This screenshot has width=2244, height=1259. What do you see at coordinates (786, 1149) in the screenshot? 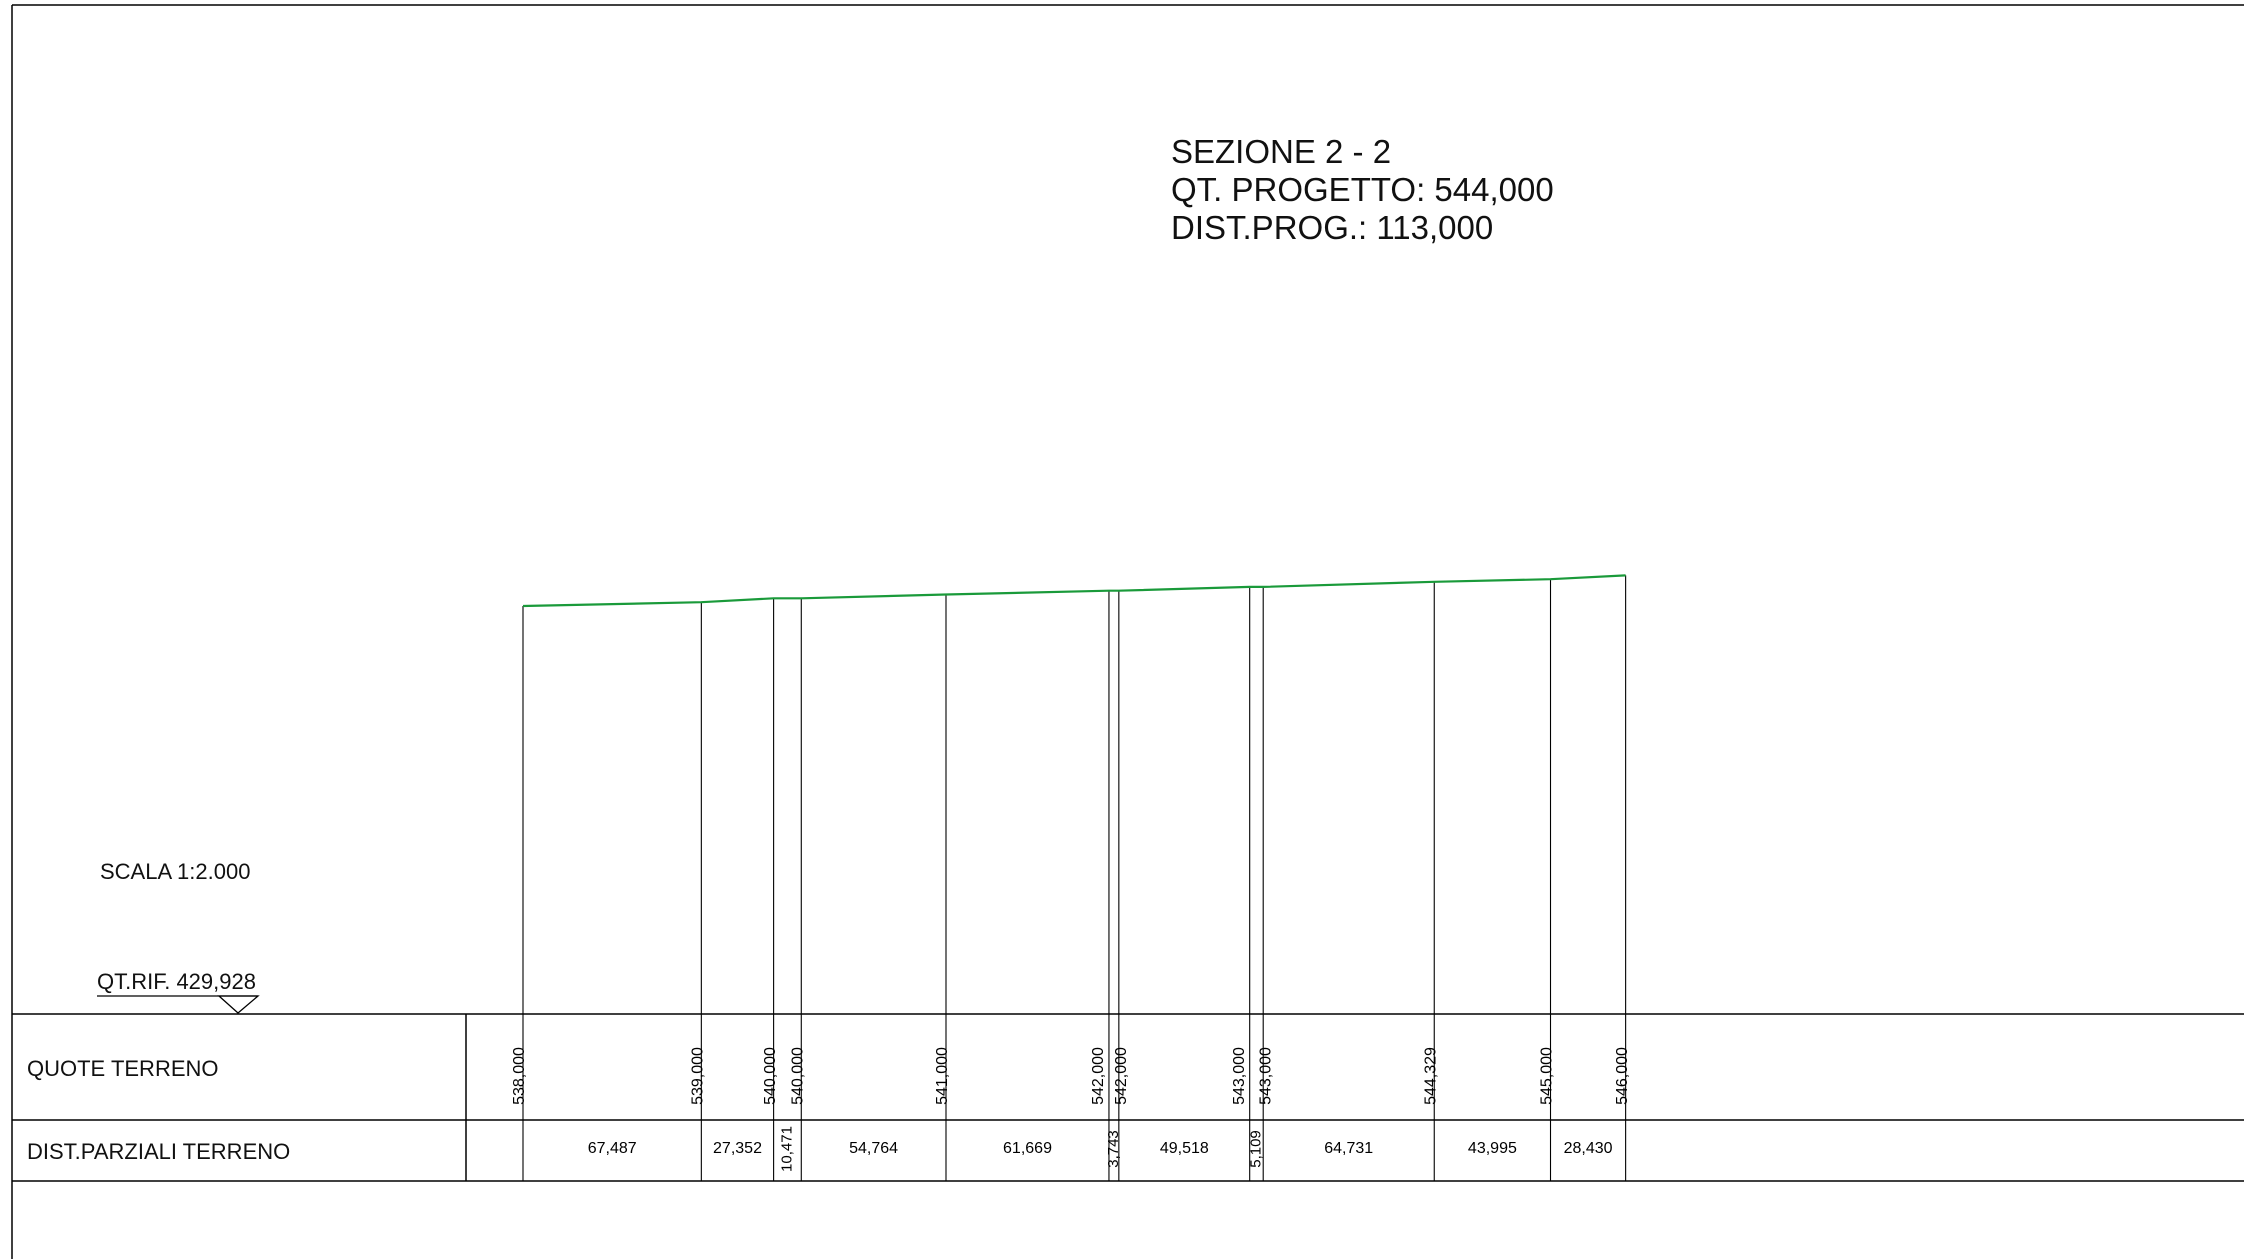
I see `partial-distance-label: 10,471` at bounding box center [786, 1149].